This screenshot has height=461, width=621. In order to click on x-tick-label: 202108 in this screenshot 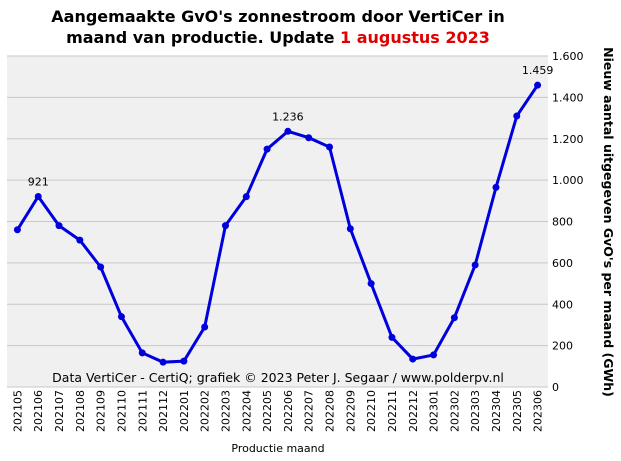, I will do `click(80, 411)`.